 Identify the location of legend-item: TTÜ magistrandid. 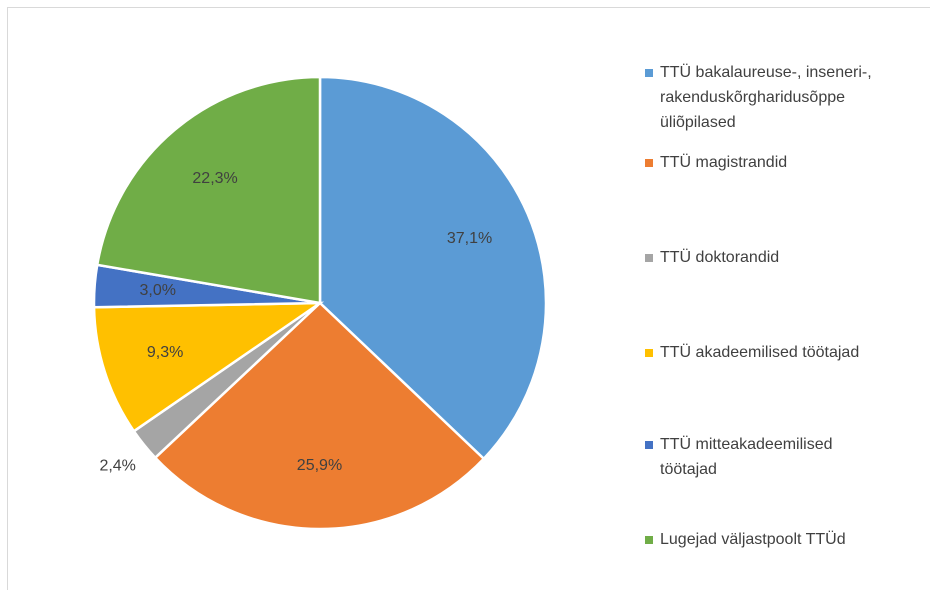
(782, 162).